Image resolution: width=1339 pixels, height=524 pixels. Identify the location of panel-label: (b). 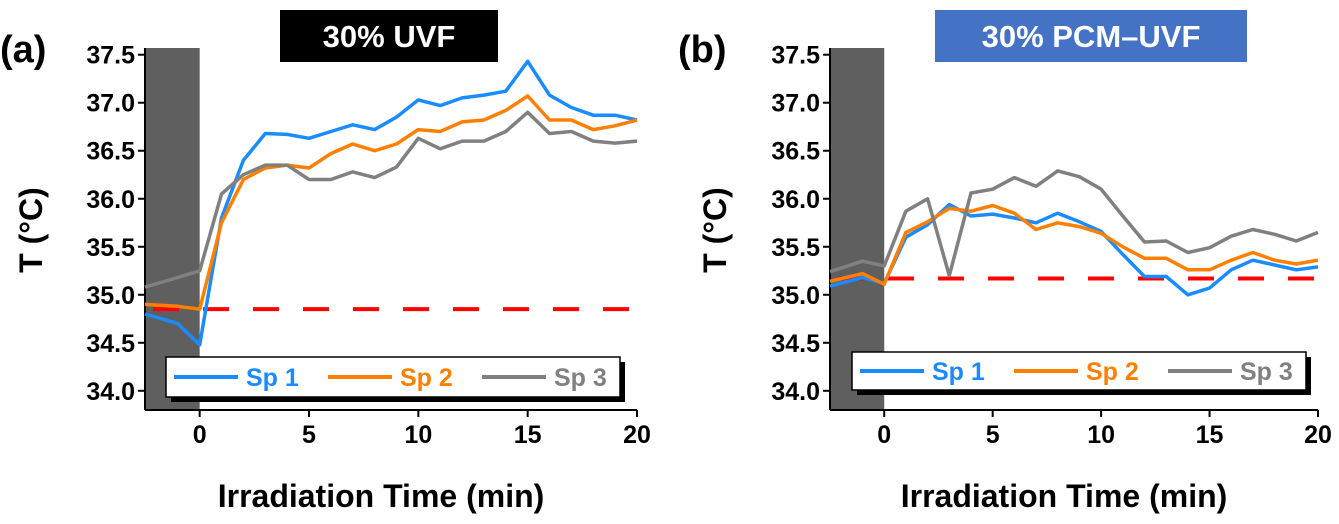
(702, 50).